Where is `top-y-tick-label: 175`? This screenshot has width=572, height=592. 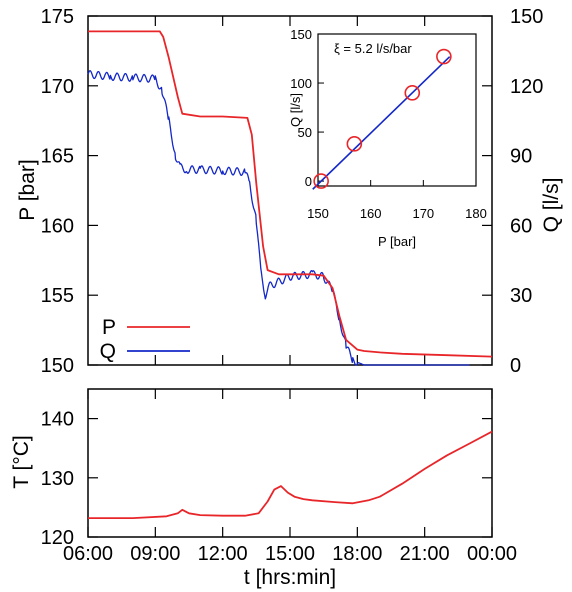
top-y-tick-label: 175 is located at coordinates (57, 17).